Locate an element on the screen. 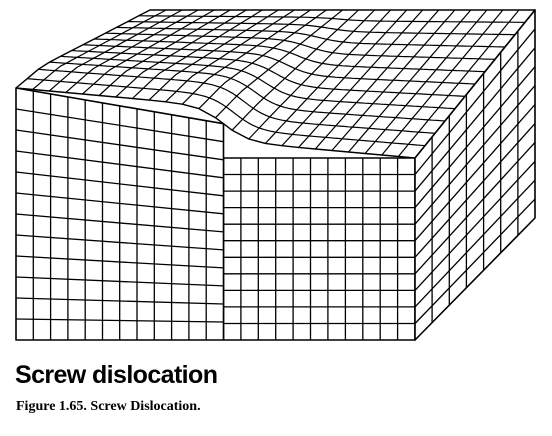  figure-caption: Figure 1.65. Screw Dislocation. is located at coordinates (108, 406).